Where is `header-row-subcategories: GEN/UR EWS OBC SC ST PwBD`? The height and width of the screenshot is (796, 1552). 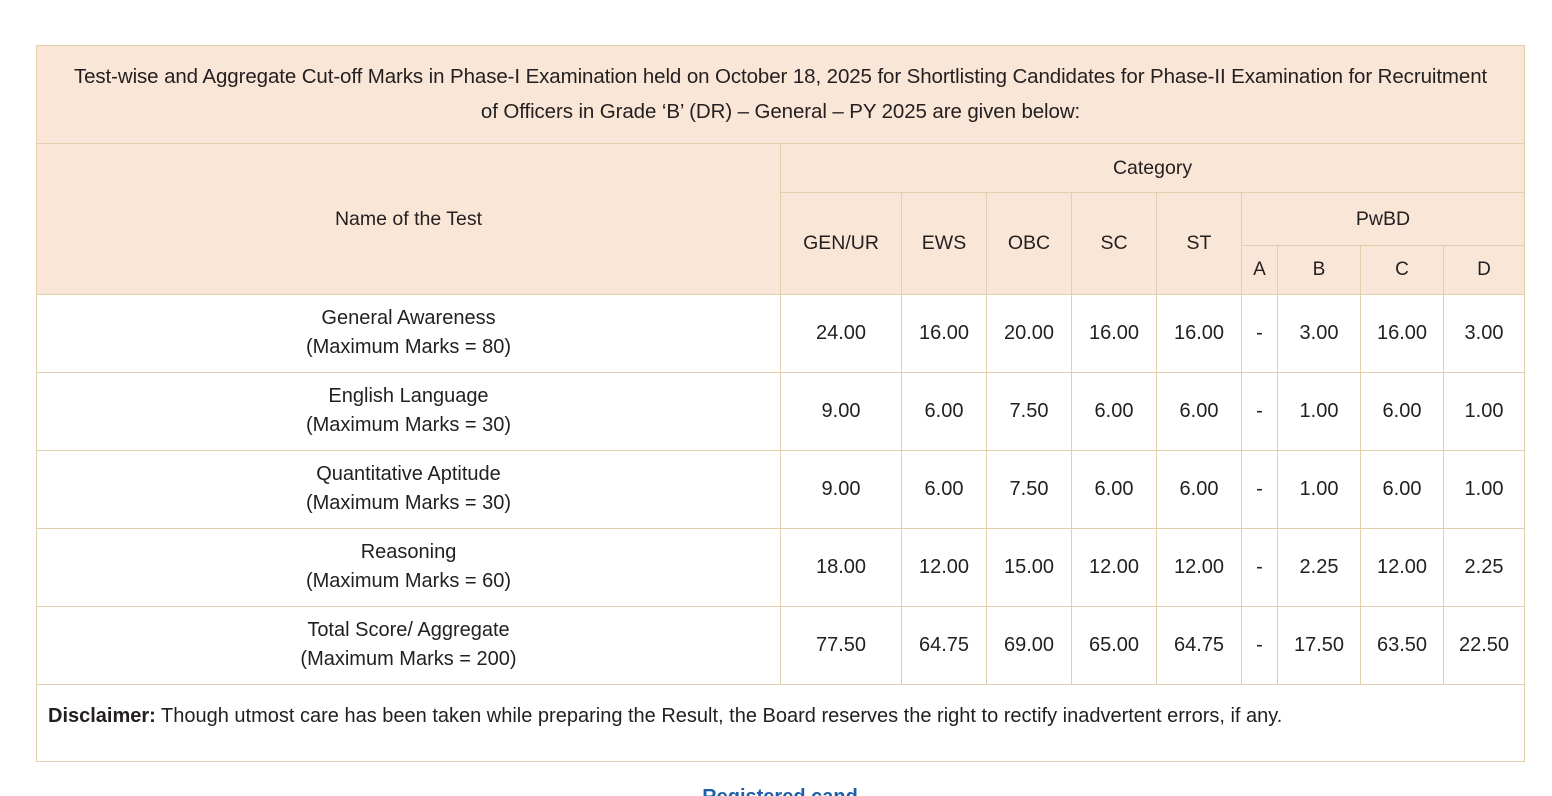 header-row-subcategories: GEN/UR EWS OBC SC ST PwBD is located at coordinates (781, 243).